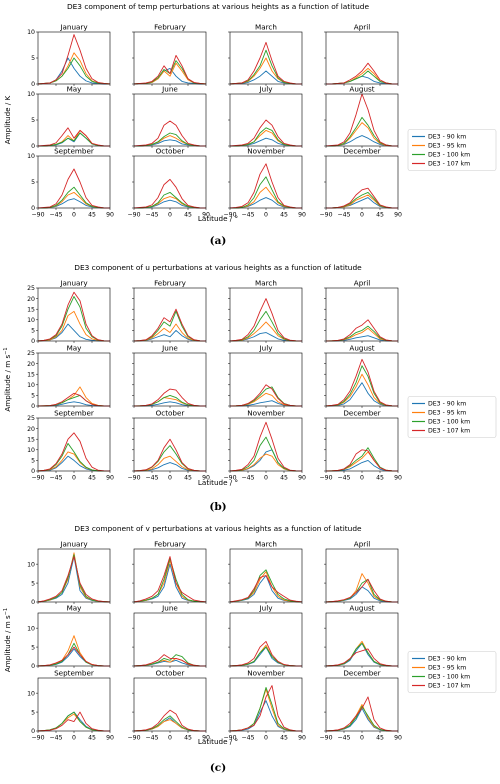 The image size is (500, 784). Describe the element at coordinates (7, 383) in the screenshot. I see `y-axis-label-text: Amplitude / m s` at that location.